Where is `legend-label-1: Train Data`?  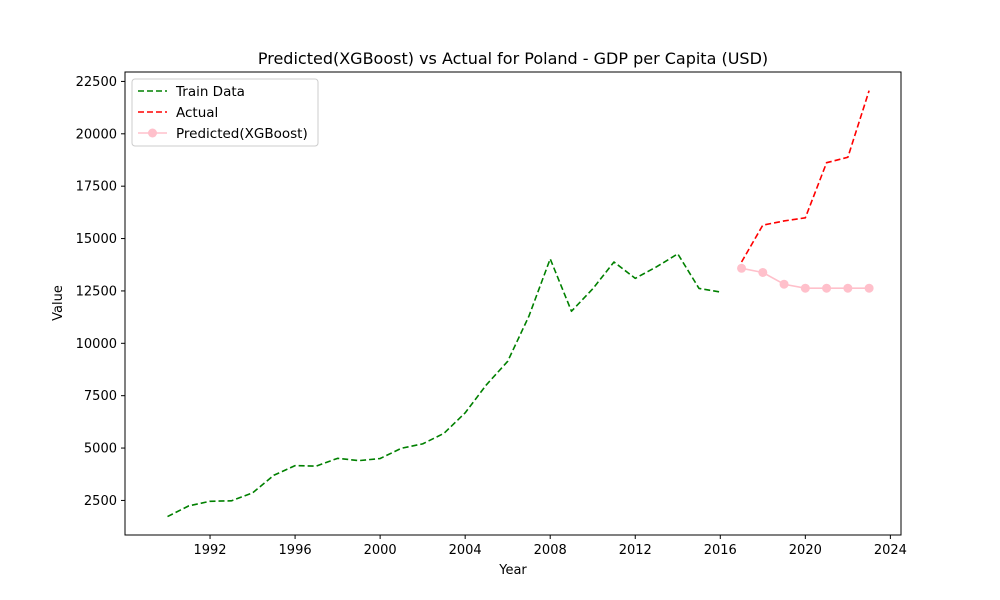 legend-label-1: Train Data is located at coordinates (210, 92).